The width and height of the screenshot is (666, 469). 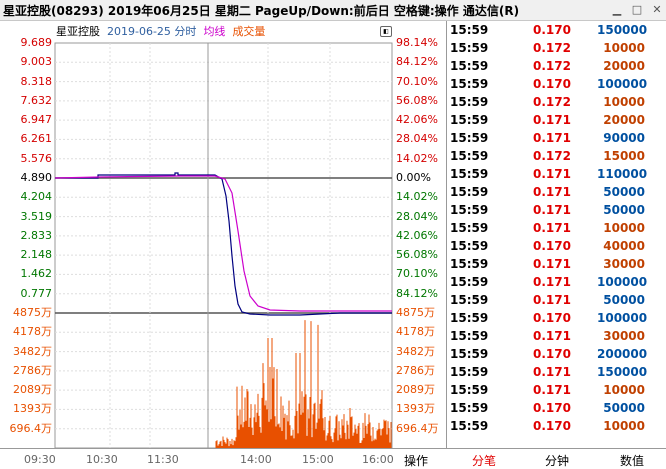 What do you see at coordinates (386, 31) in the screenshot?
I see `panel-toggle-icon: ◧` at bounding box center [386, 31].